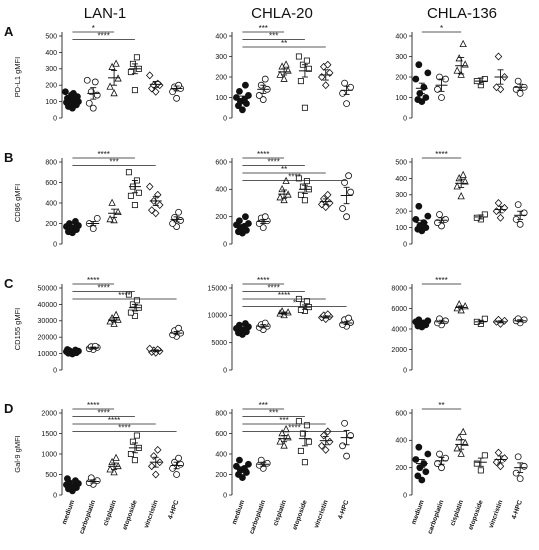 The height and width of the screenshot is (550, 539). I want to click on x-category-label: etoposide, so click(475, 515).